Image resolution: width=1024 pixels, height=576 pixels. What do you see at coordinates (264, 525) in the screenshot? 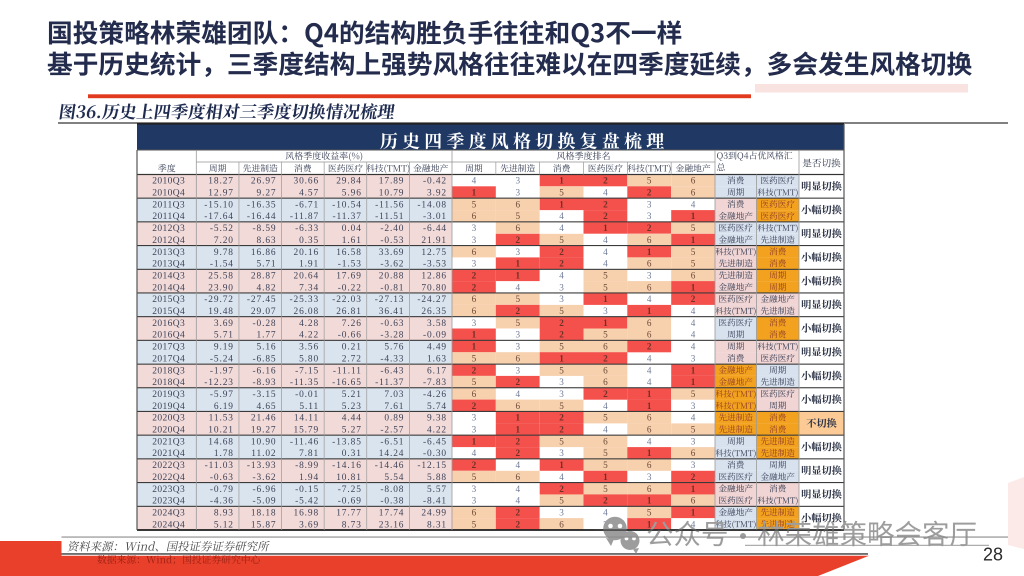
I see `svg-text: 15.87` at bounding box center [264, 525].